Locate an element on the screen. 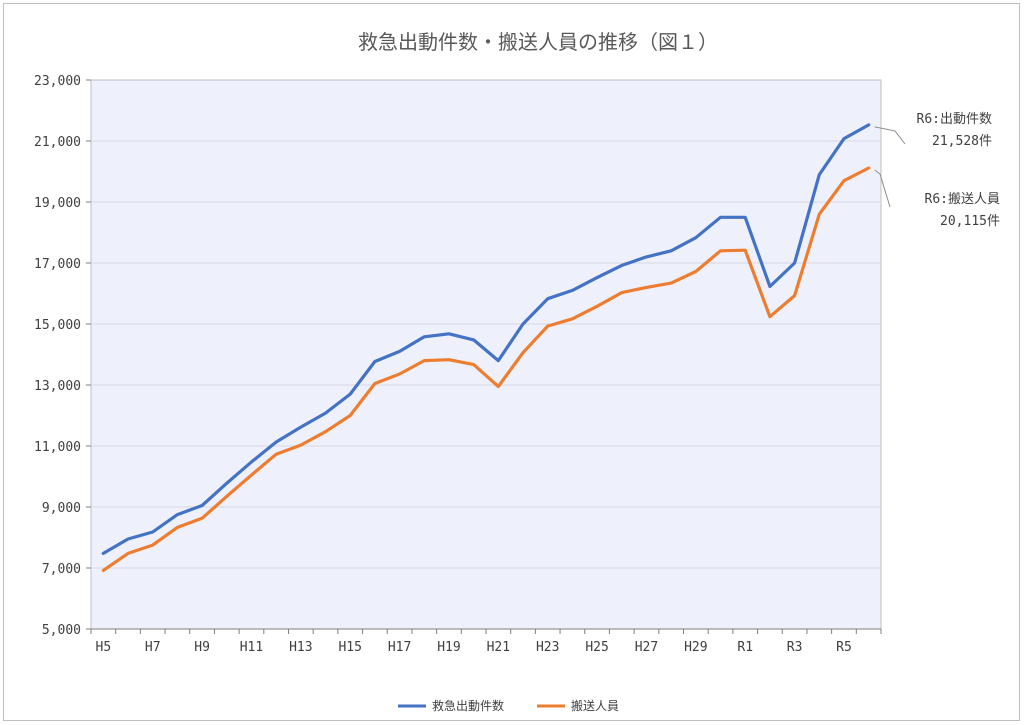 This screenshot has width=1024, height=725. x-tick-label: H11 is located at coordinates (251, 647).